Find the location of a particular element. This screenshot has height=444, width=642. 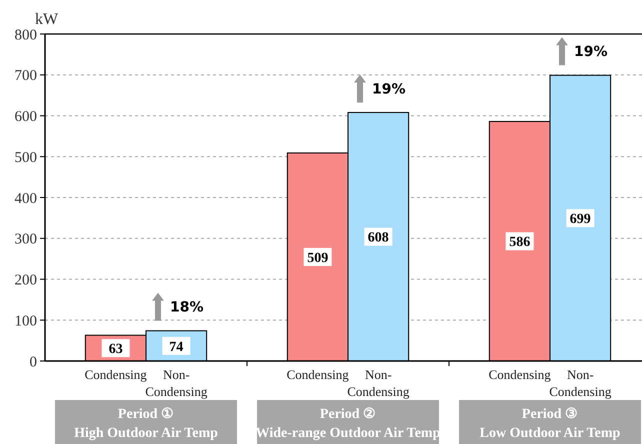

data-label: 608 is located at coordinates (378, 238).